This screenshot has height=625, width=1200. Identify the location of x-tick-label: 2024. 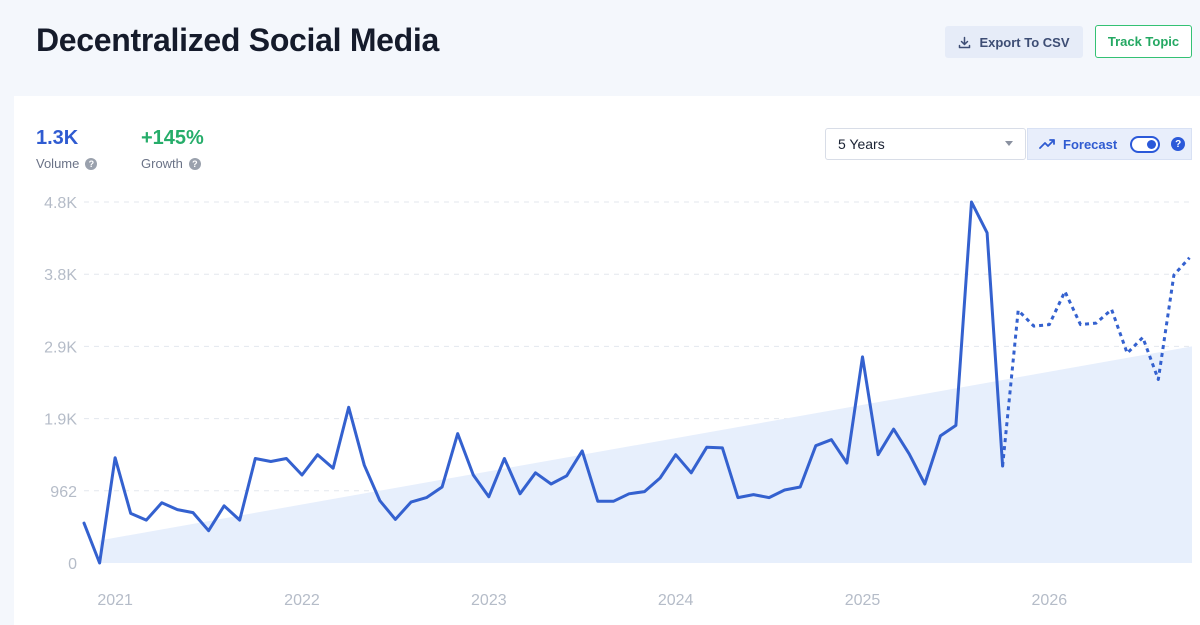
(676, 600).